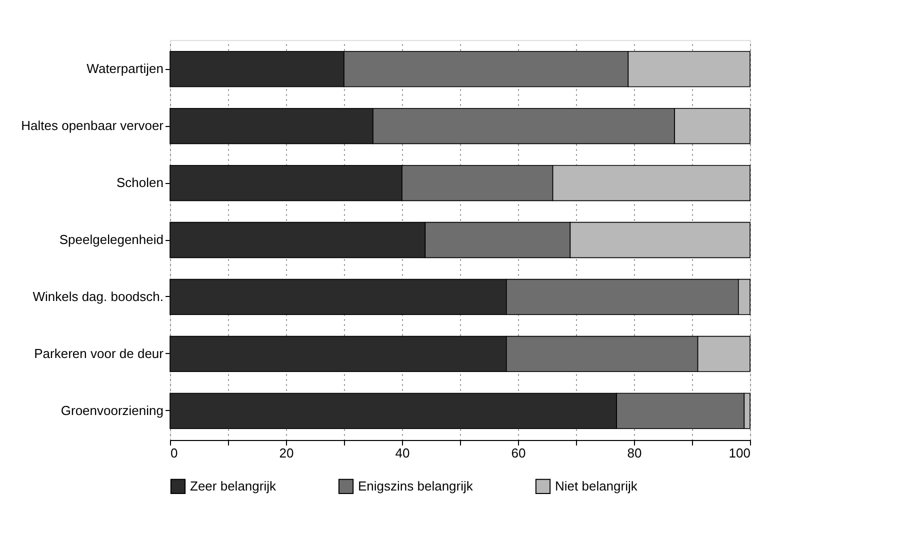  I want to click on y-tick-label: Waterpartijen, so click(125, 68).